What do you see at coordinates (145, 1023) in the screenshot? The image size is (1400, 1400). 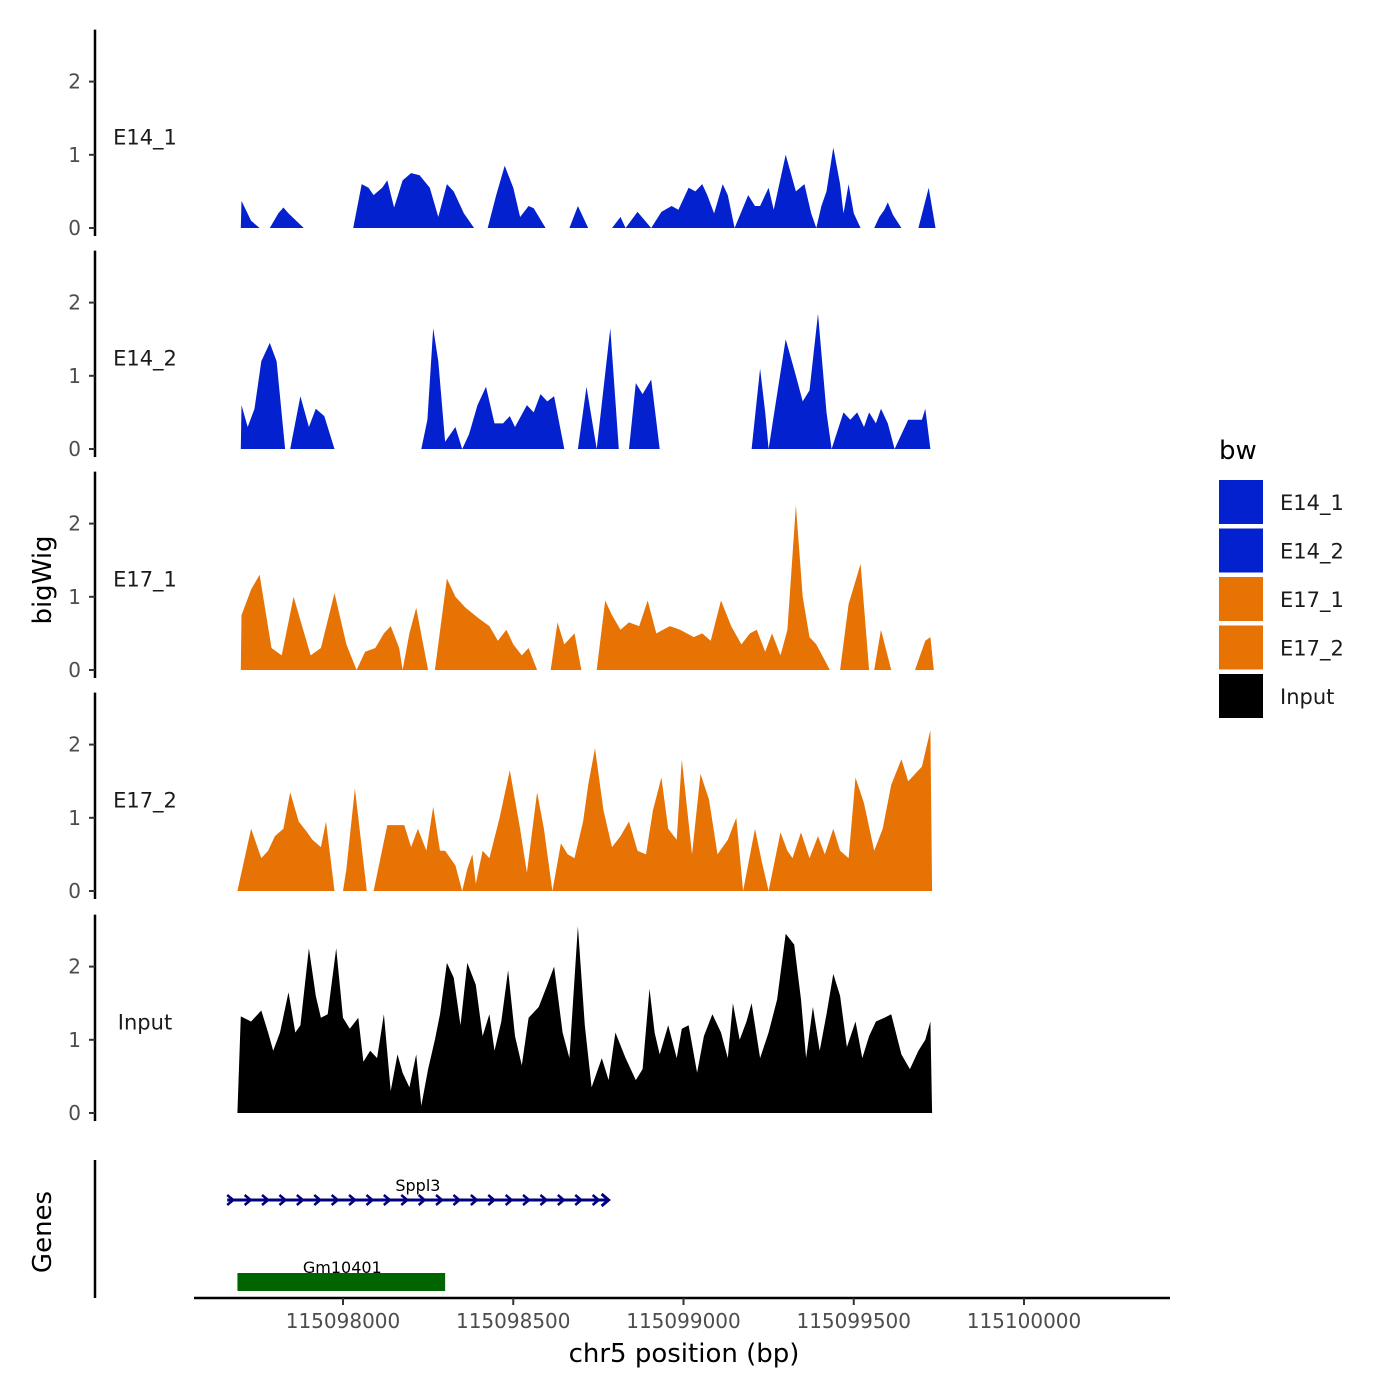 I see `track-label: Input` at bounding box center [145, 1023].